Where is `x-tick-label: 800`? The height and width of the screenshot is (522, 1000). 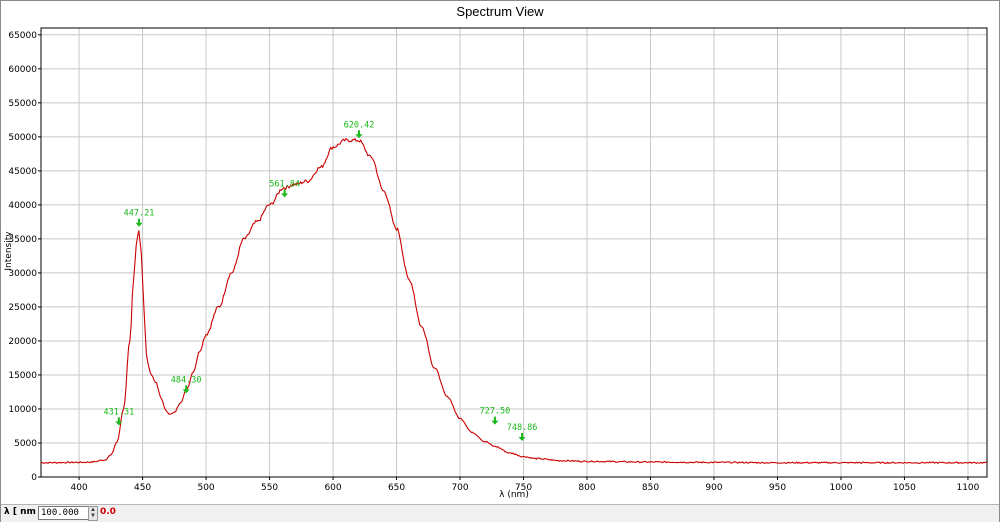
x-tick-label: 800 is located at coordinates (586, 488).